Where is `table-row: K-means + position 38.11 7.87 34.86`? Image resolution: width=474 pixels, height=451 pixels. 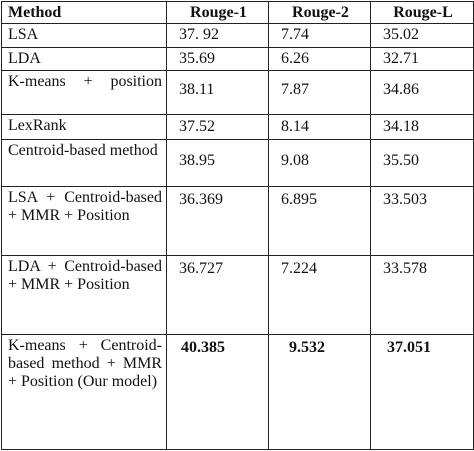
table-row: K-means + position 38.11 7.87 34.86 is located at coordinates (237, 93).